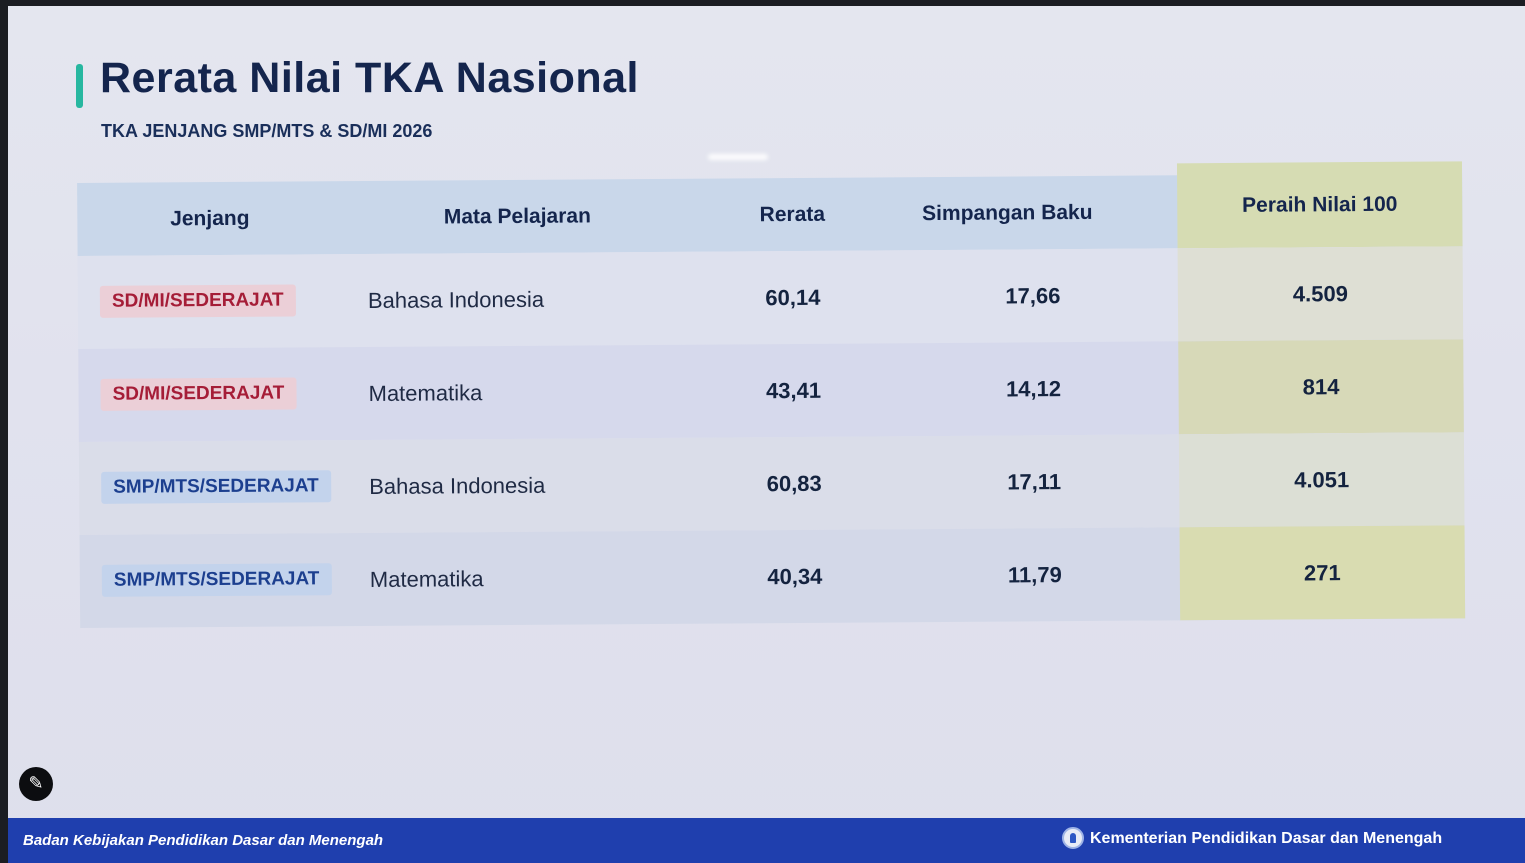  I want to click on mean-cell: 60,83, so click(794, 483).